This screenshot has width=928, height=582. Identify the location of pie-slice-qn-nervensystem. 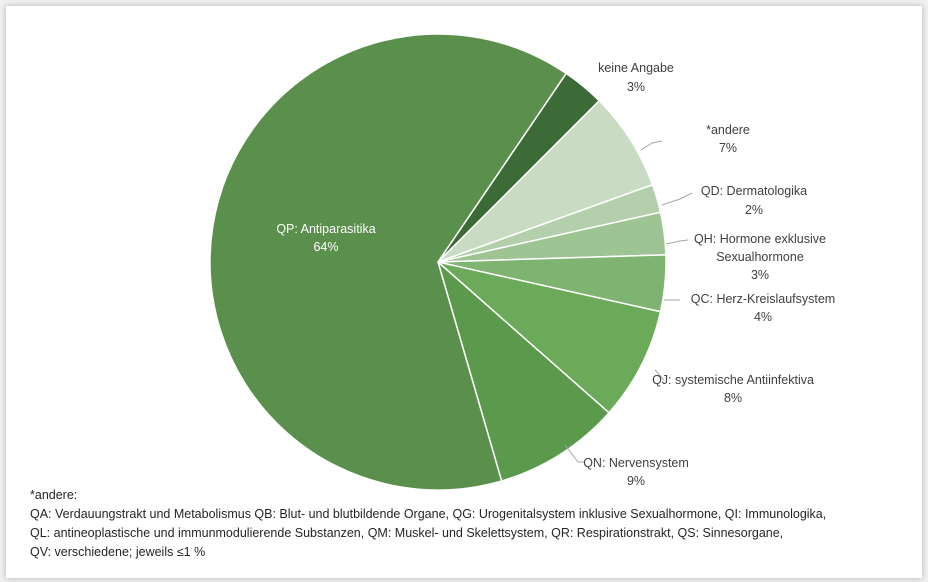
(523, 370).